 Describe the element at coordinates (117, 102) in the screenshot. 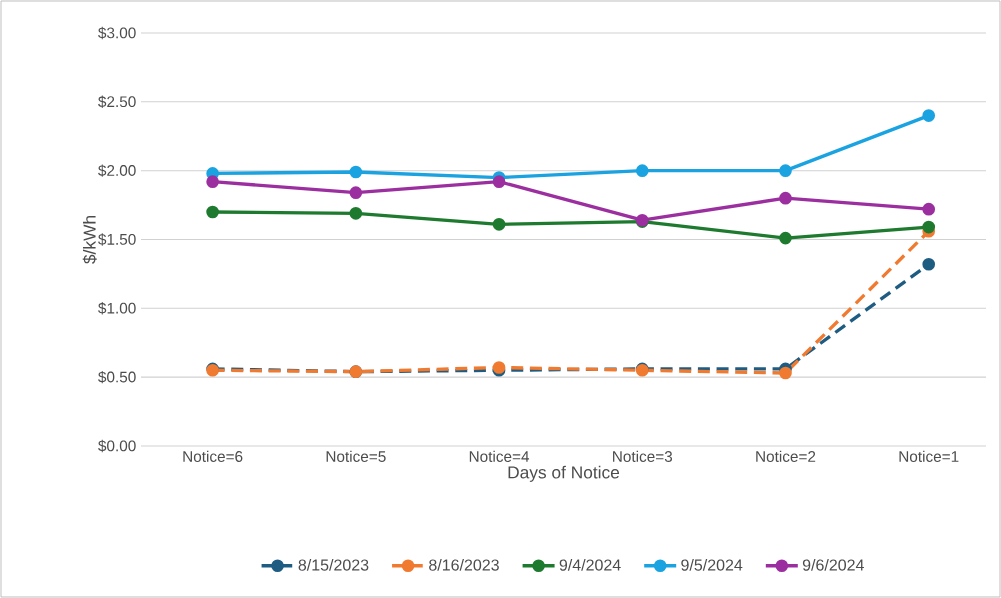

I see `y-tick-label: $2.50` at that location.